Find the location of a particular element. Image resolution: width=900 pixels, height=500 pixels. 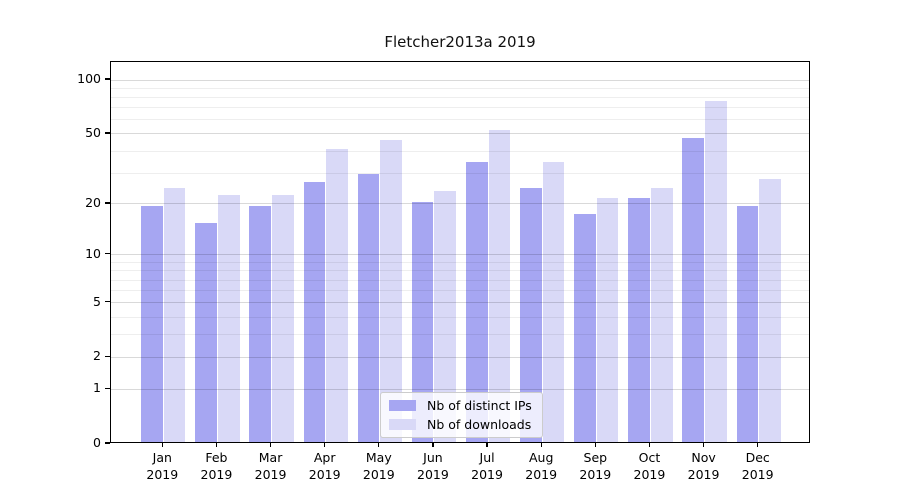

bar-jan-downloads is located at coordinates (174, 315).